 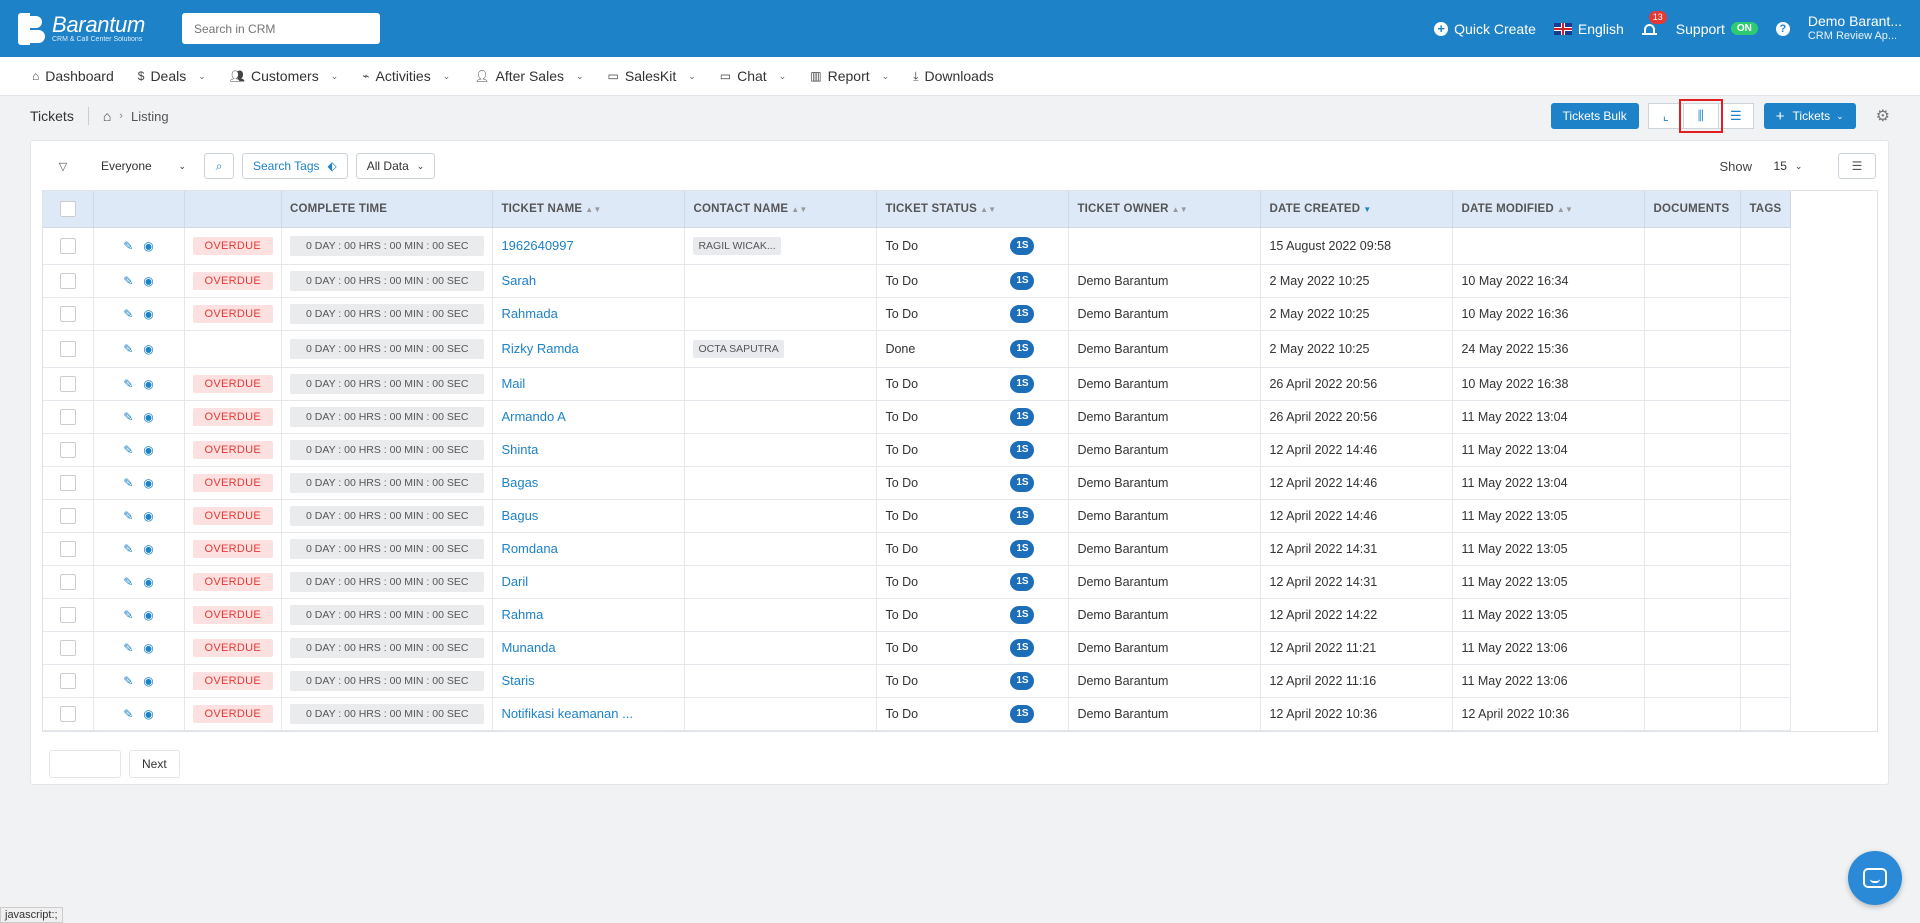 What do you see at coordinates (589, 209) in the screenshot?
I see `ticket-name-header: TICKET NAME ▲▼` at bounding box center [589, 209].